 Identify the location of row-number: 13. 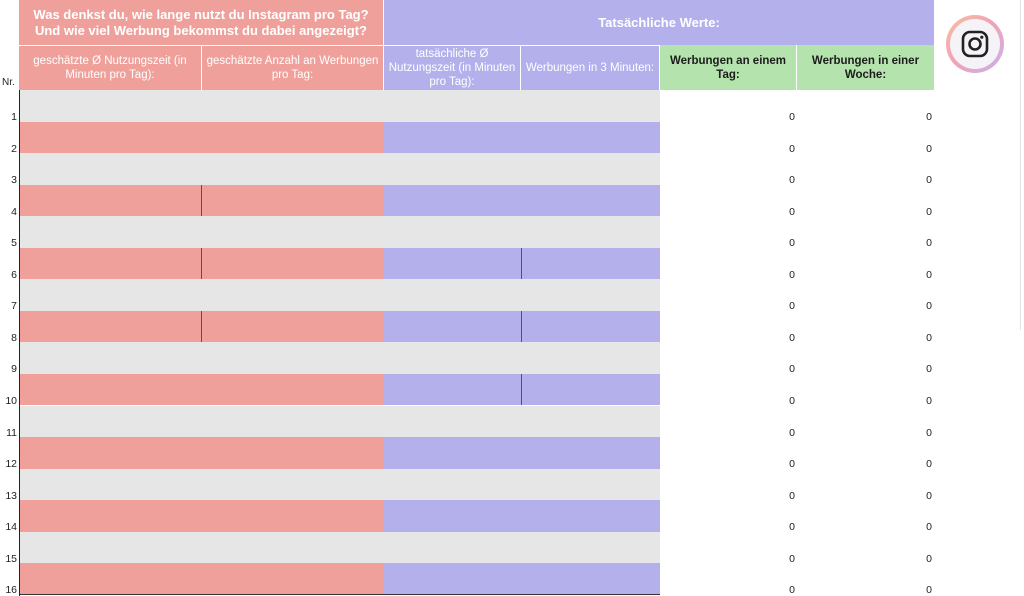
(11, 495).